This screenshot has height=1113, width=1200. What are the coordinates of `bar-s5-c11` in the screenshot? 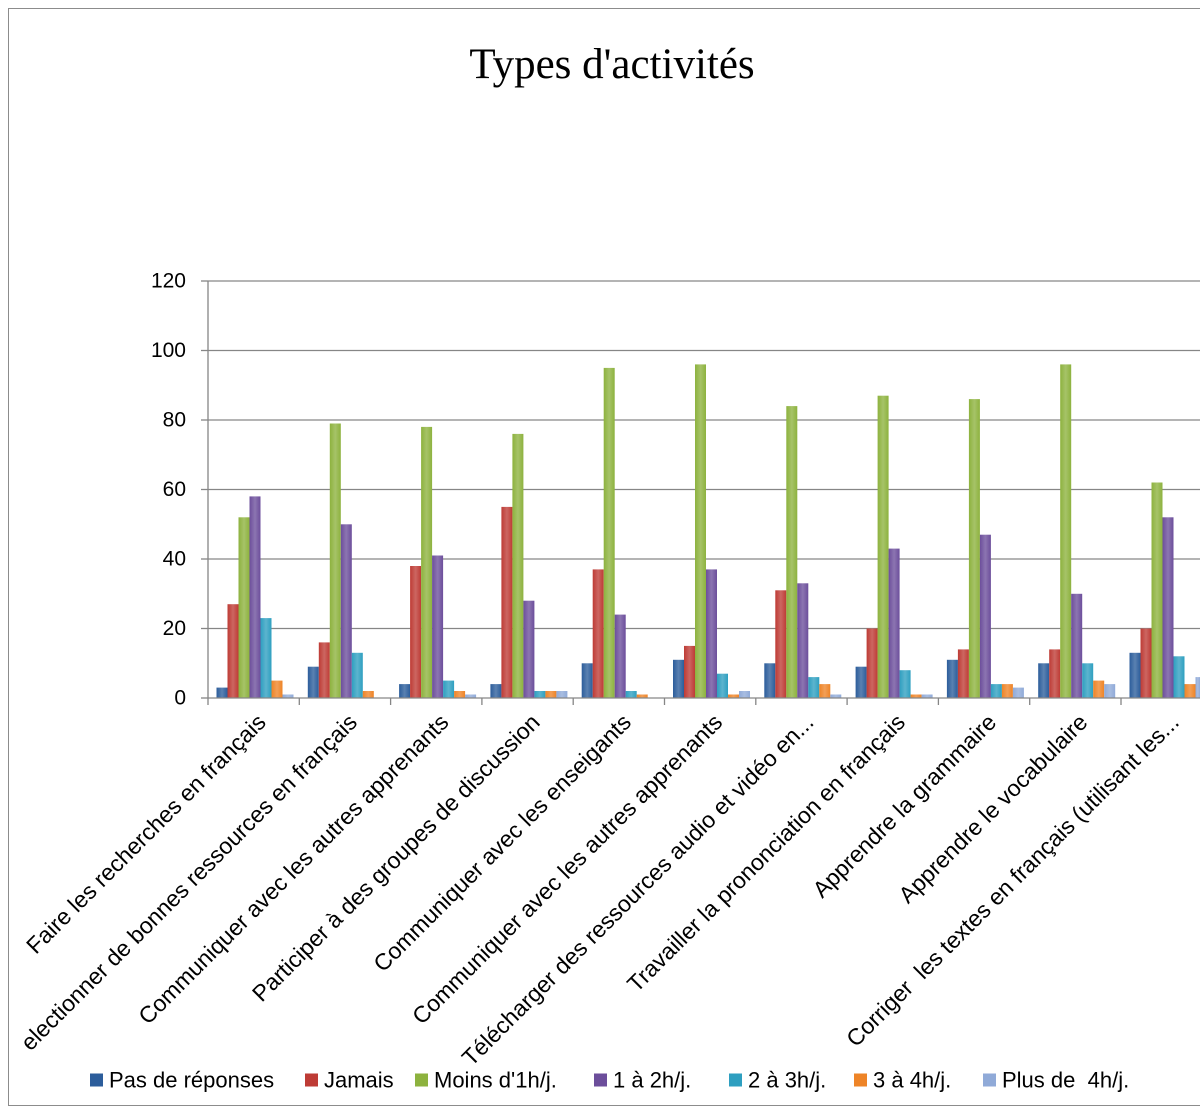 It's located at (1179, 677).